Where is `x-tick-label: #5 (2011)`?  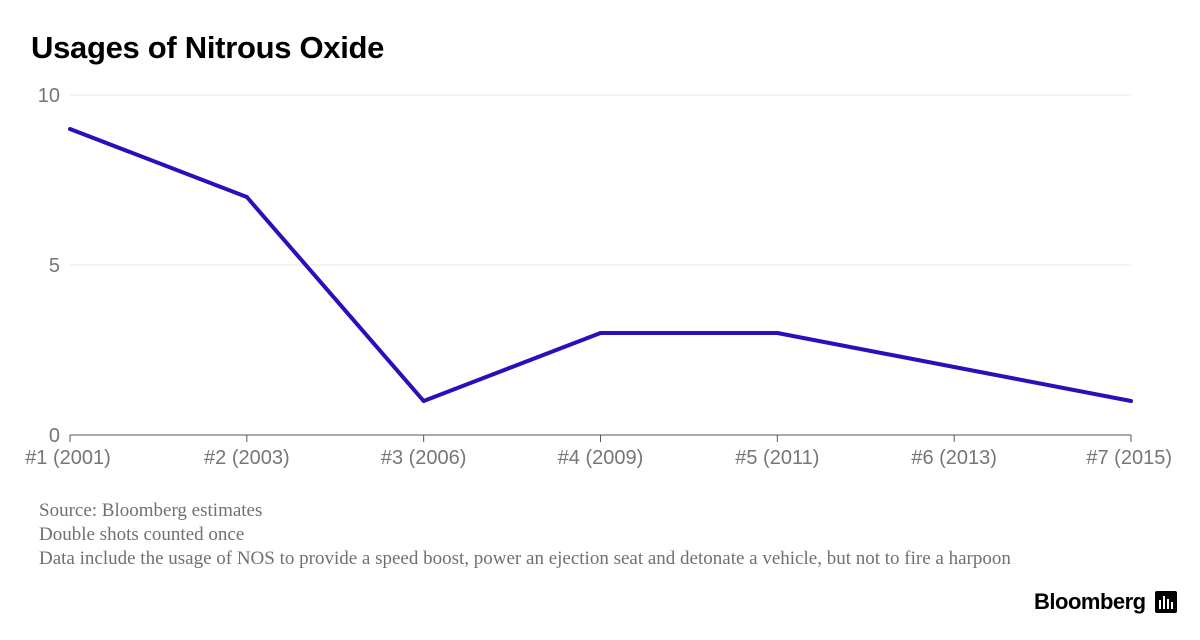 x-tick-label: #5 (2011) is located at coordinates (777, 458).